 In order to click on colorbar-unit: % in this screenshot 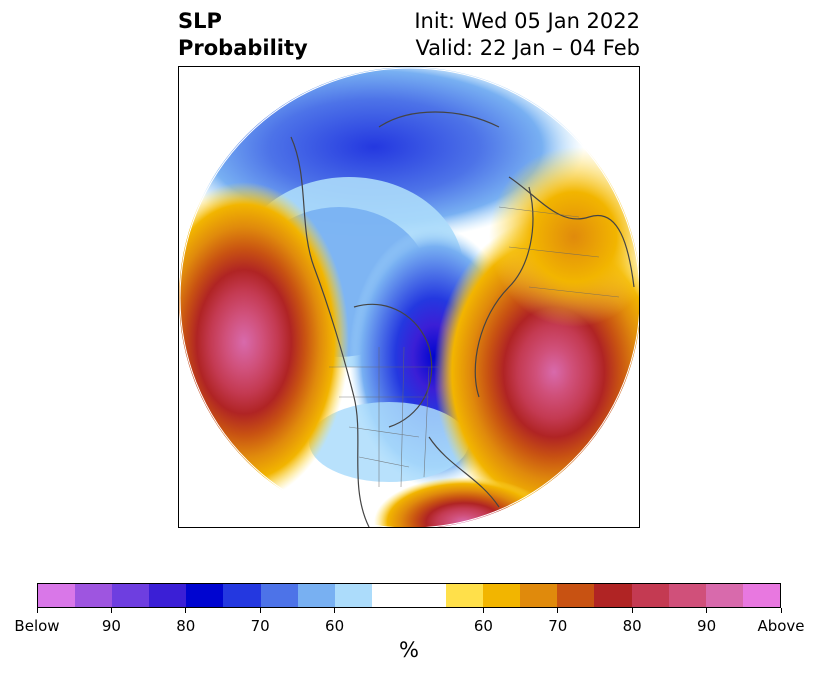, I will do `click(409, 650)`.